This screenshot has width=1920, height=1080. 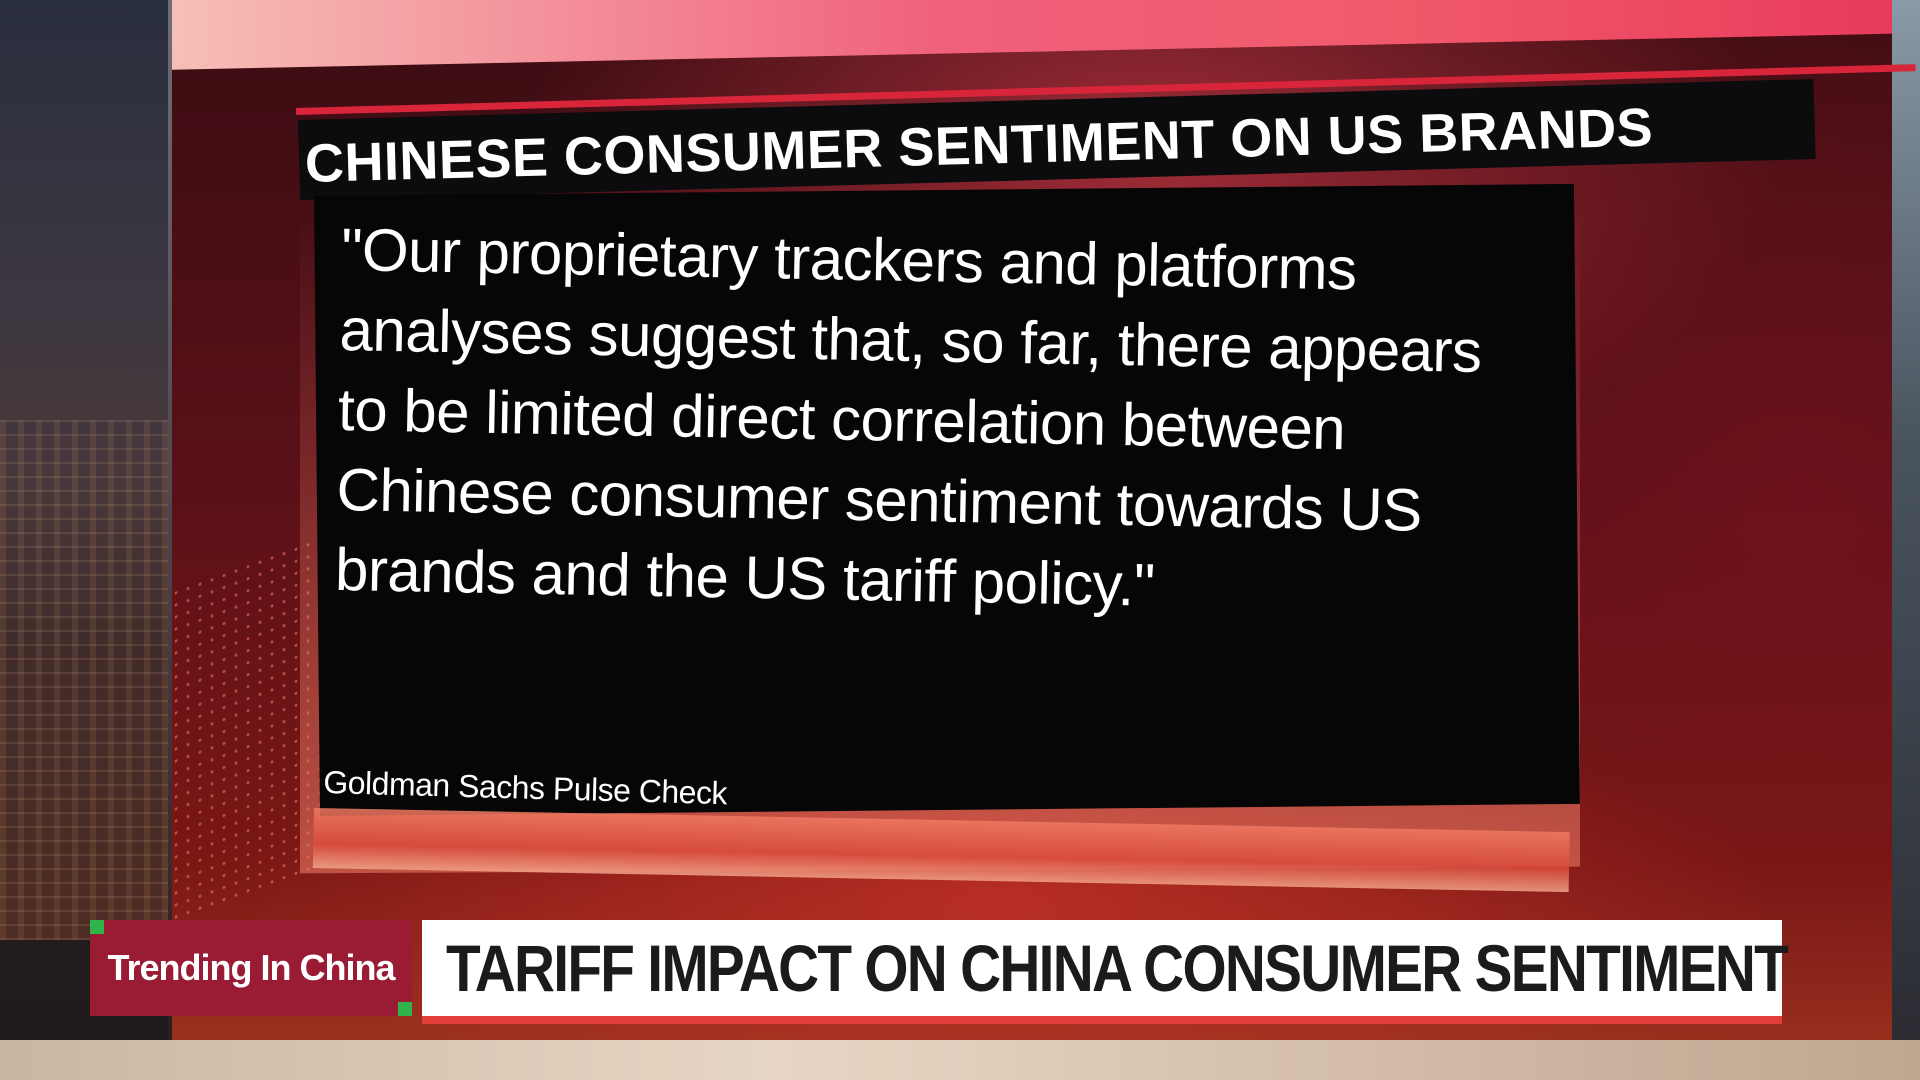 What do you see at coordinates (170, 540) in the screenshot?
I see `wall-divider` at bounding box center [170, 540].